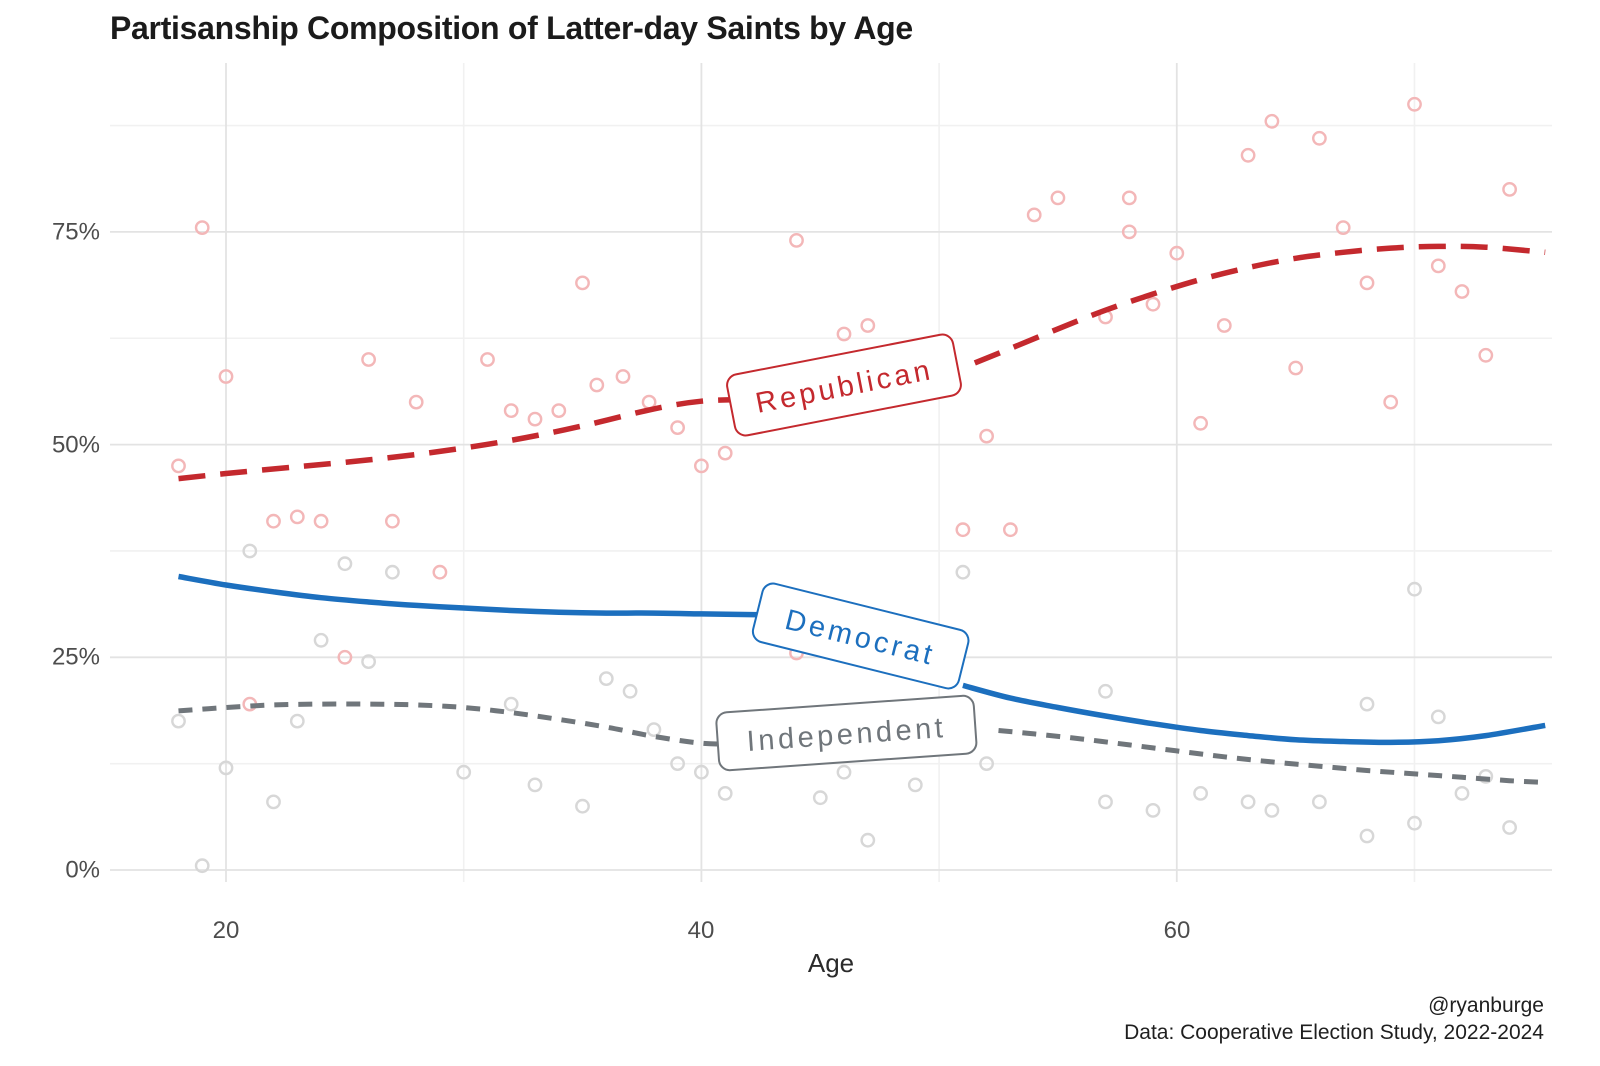 The width and height of the screenshot is (1600, 1066). What do you see at coordinates (76, 445) in the screenshot?
I see `y-tick-50: 50%` at bounding box center [76, 445].